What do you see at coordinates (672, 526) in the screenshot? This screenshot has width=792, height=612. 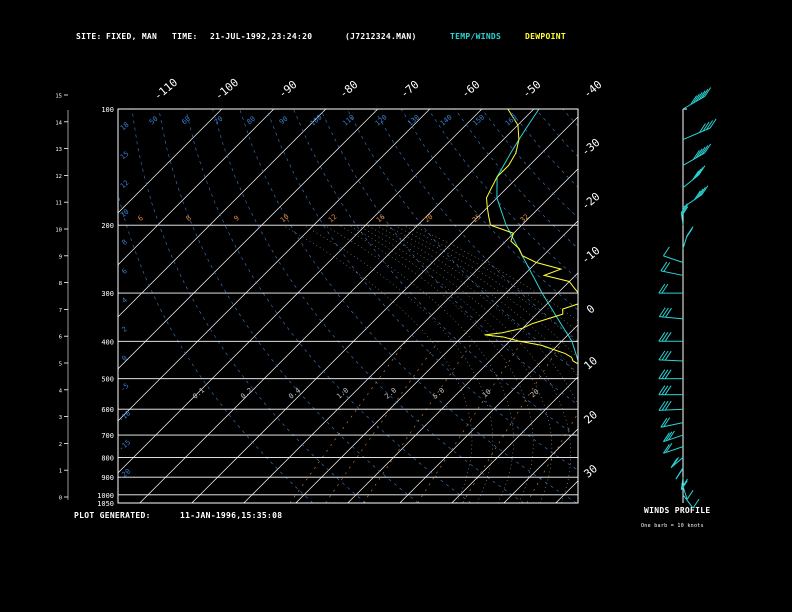 I see `winds-profile-note: One barb = 10 knots` at bounding box center [672, 526].